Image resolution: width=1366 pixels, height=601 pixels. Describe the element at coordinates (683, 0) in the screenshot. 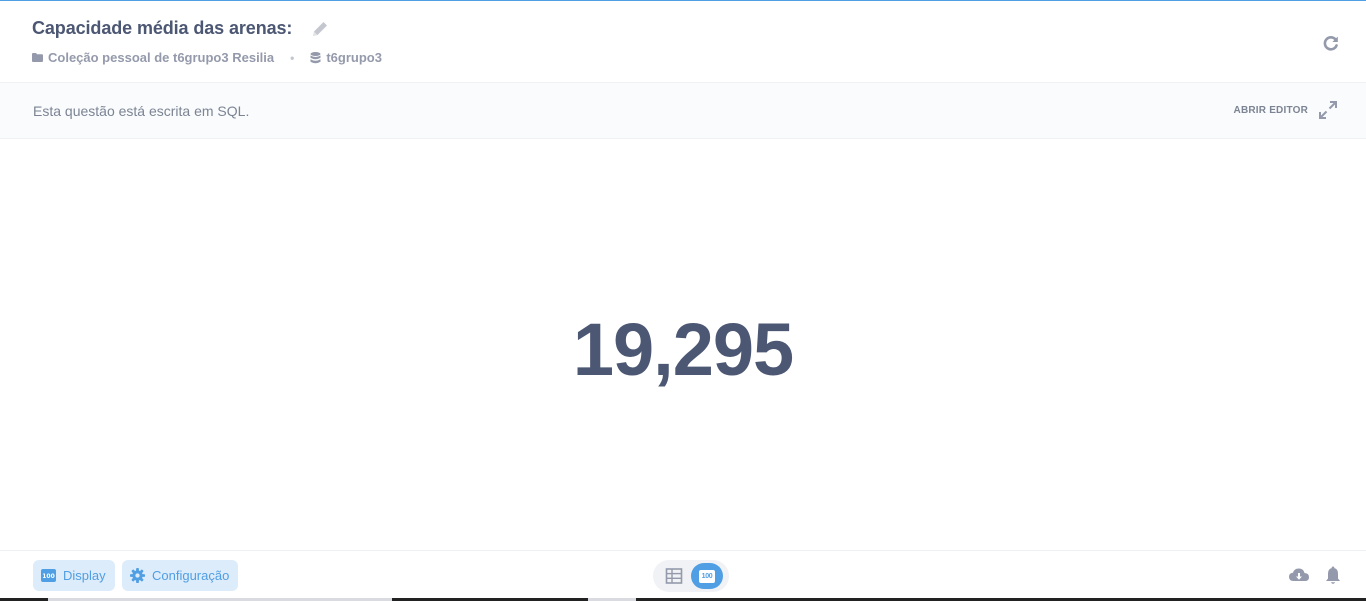

I see `top-accent-line` at that location.